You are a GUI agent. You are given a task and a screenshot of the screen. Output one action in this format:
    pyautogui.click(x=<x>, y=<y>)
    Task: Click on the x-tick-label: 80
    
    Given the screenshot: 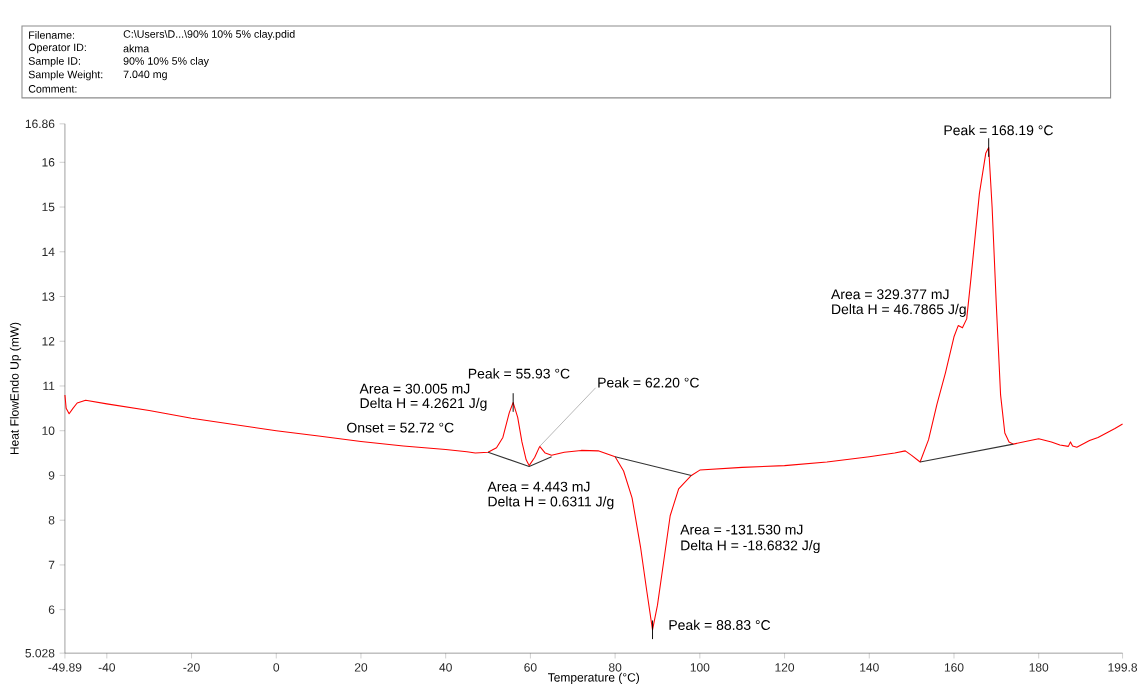 What is the action you would take?
    pyautogui.click(x=615, y=667)
    